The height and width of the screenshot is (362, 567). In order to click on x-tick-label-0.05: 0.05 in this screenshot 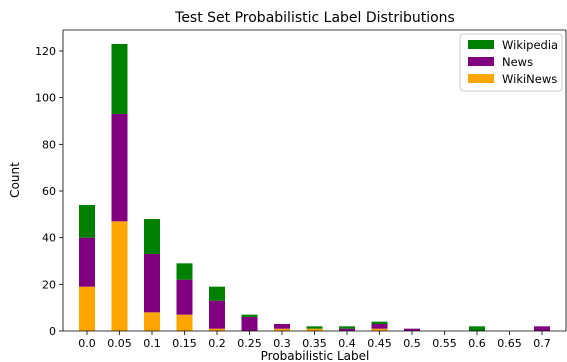, I will do `click(119, 343)`.